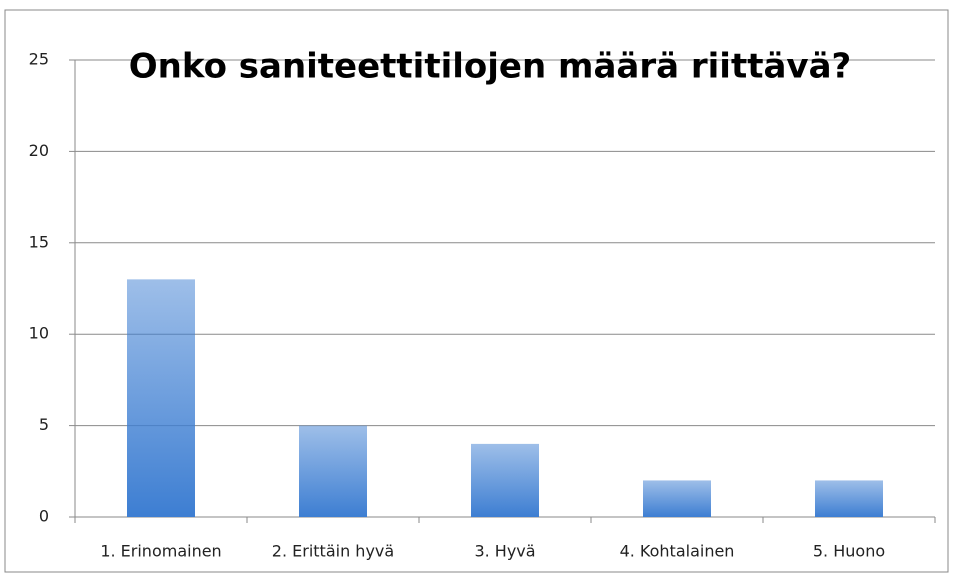 This screenshot has width=954, height=578. I want to click on chart-title: Onko saniteettitilojen määrä riittävä?, so click(490, 67).